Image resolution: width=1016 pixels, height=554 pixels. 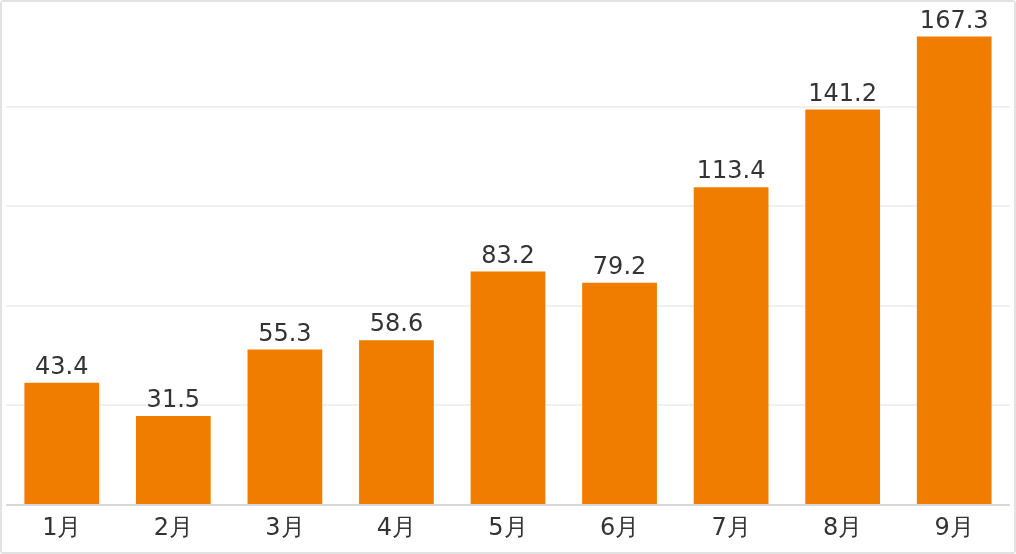 What do you see at coordinates (62, 365) in the screenshot?
I see `data-label: 43.4` at bounding box center [62, 365].